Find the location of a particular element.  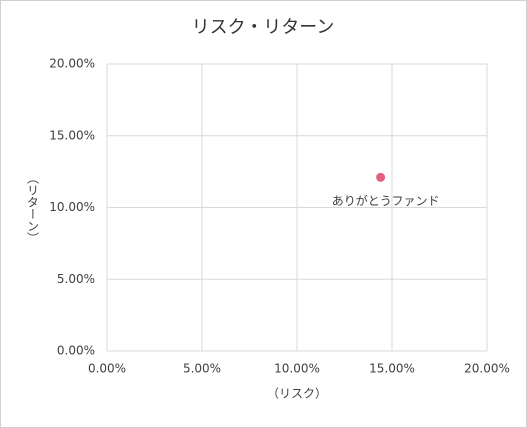

chart-title: リスク・リターン is located at coordinates (263, 27).